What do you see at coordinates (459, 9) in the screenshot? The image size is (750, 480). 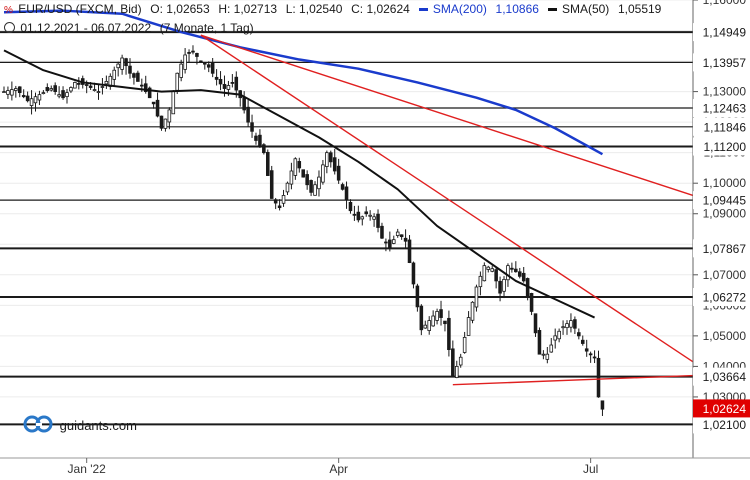 I see `sma200-legend-label: SMA(200)` at bounding box center [459, 9].